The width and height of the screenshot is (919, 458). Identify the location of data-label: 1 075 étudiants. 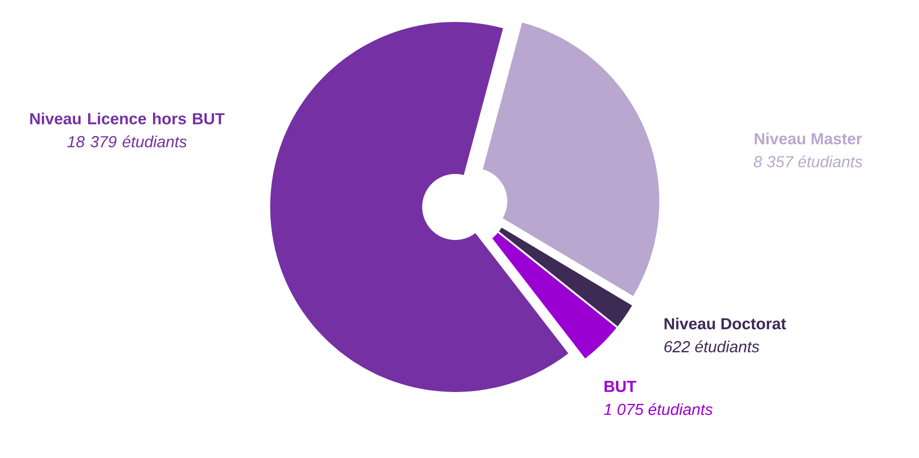
(658, 409).